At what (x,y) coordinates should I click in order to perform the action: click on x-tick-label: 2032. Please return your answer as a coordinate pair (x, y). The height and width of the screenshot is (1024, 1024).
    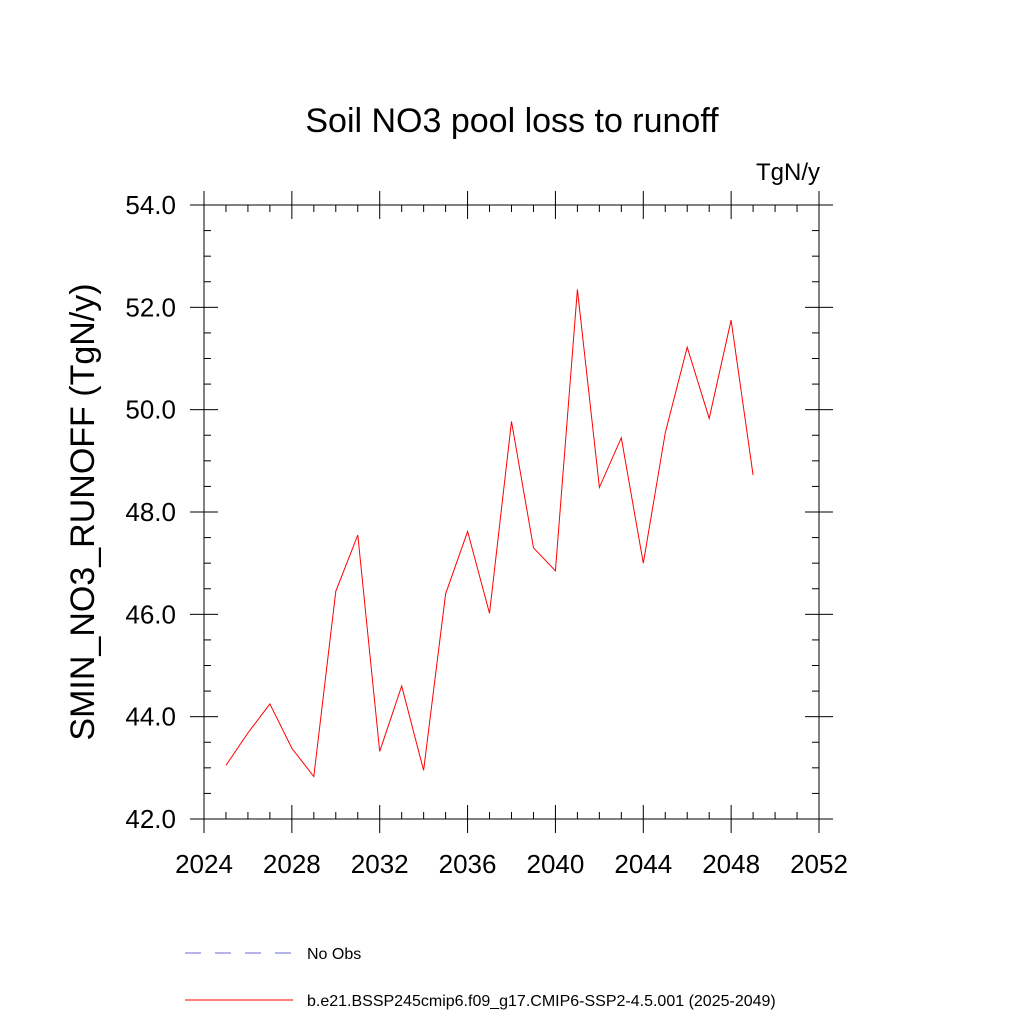
    Looking at the image, I should click on (380, 864).